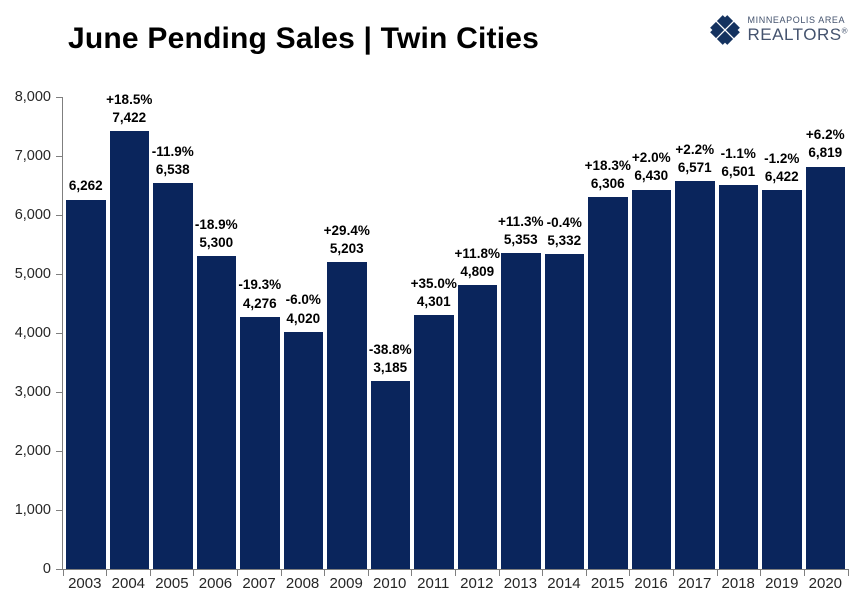 Image resolution: width=856 pixels, height=599 pixels. What do you see at coordinates (390, 367) in the screenshot?
I see `value-label: 3,185` at bounding box center [390, 367].